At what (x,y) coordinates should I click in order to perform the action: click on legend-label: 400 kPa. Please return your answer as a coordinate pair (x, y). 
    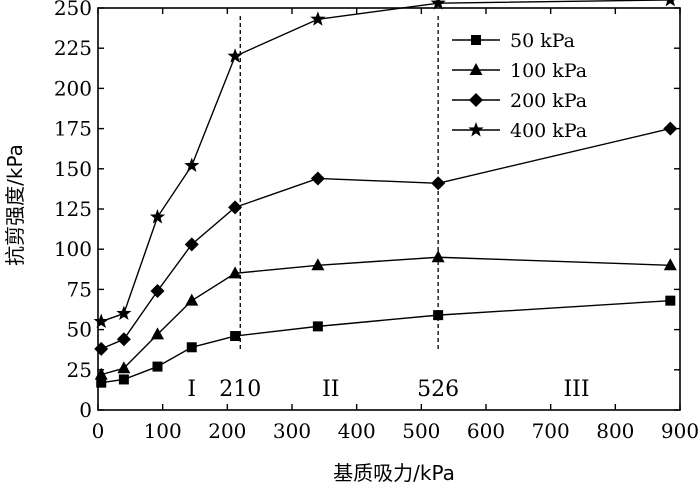
    Looking at the image, I should click on (548, 131).